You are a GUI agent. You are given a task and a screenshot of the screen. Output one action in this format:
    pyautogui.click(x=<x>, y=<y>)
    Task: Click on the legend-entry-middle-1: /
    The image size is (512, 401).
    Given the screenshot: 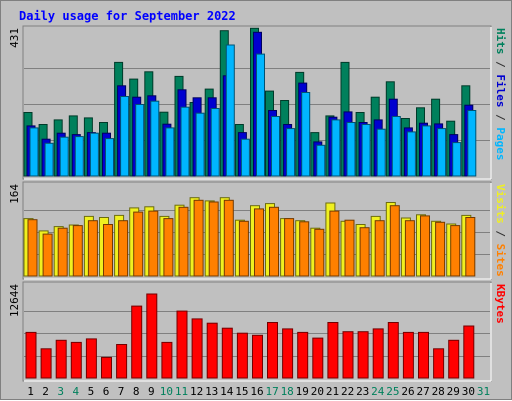 What is the action you would take?
    pyautogui.click(x=500, y=234)
    